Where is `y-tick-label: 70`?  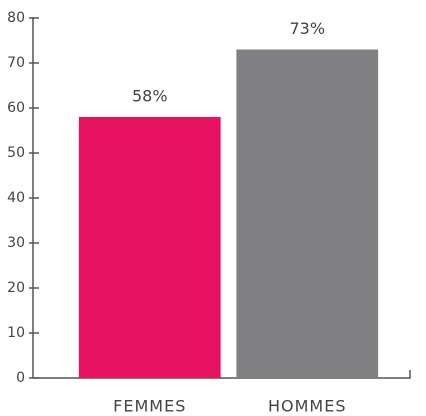
y-tick-label: 70 is located at coordinates (16, 63).